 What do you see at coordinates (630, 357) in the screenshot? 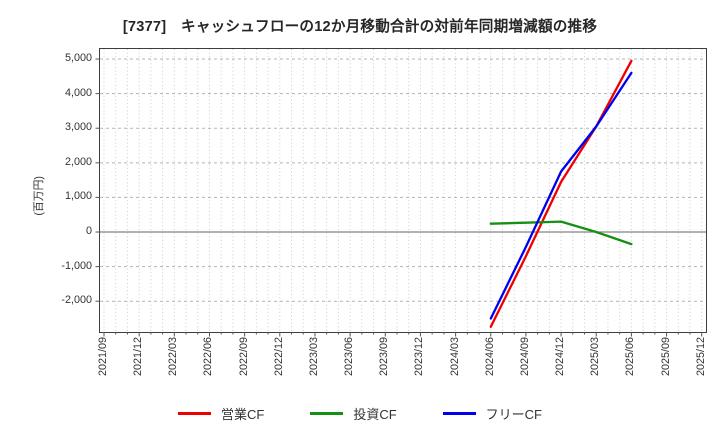
I see `x-tick-label: 2025/06` at bounding box center [630, 357].